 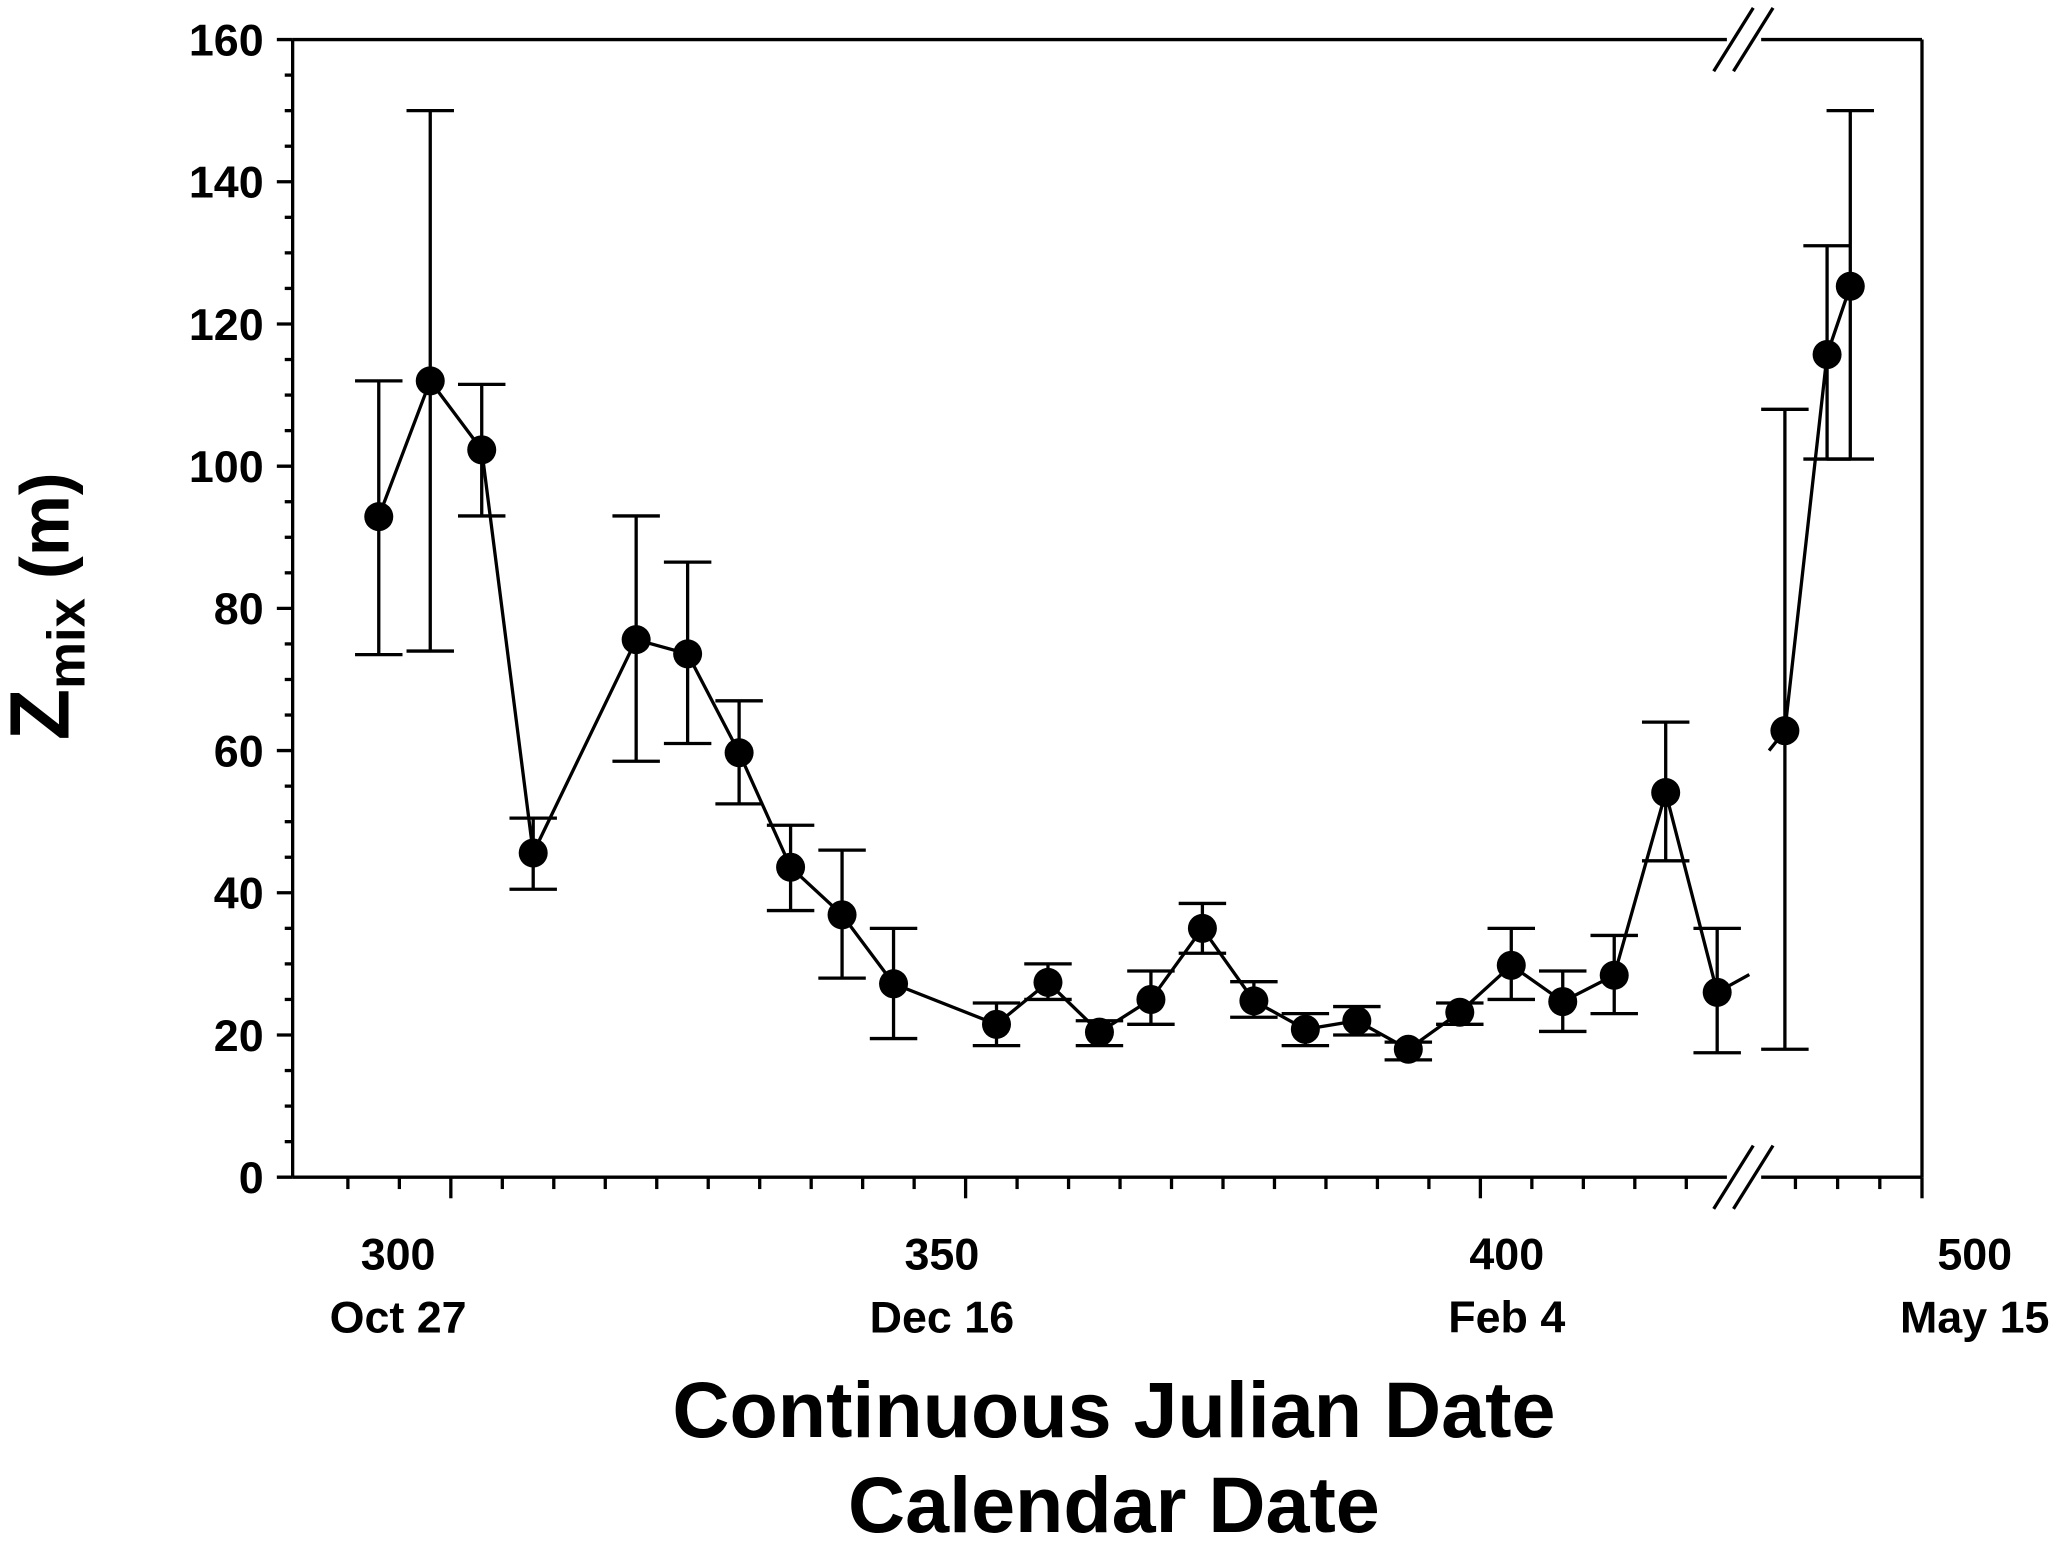 What do you see at coordinates (251, 1178) in the screenshot?
I see `y-tick-label: 0` at bounding box center [251, 1178].